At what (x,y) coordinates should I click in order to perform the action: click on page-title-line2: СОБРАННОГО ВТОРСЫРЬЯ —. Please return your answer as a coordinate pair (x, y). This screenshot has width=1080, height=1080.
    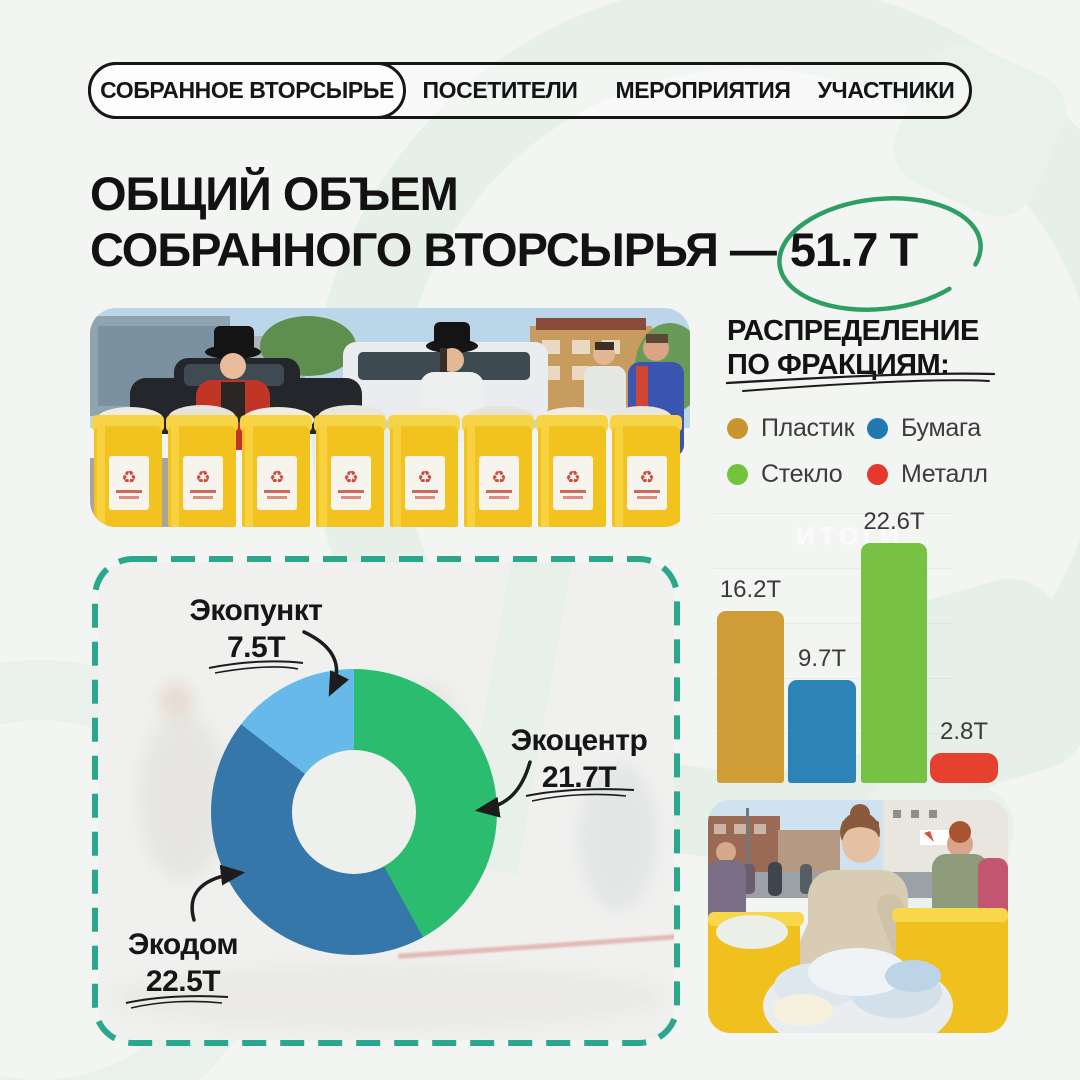
    Looking at the image, I should click on (433, 249).